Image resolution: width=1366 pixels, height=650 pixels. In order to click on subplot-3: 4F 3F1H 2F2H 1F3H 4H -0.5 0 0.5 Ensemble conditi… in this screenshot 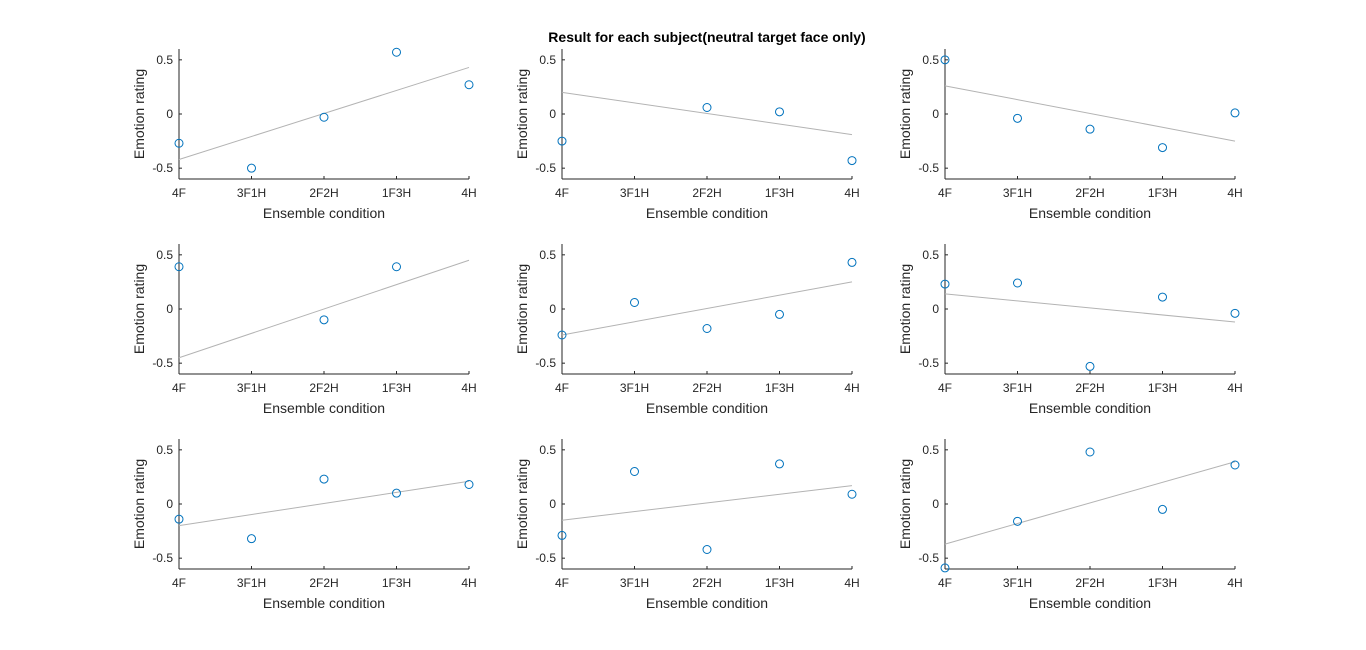, I will do `click(1070, 135)`.